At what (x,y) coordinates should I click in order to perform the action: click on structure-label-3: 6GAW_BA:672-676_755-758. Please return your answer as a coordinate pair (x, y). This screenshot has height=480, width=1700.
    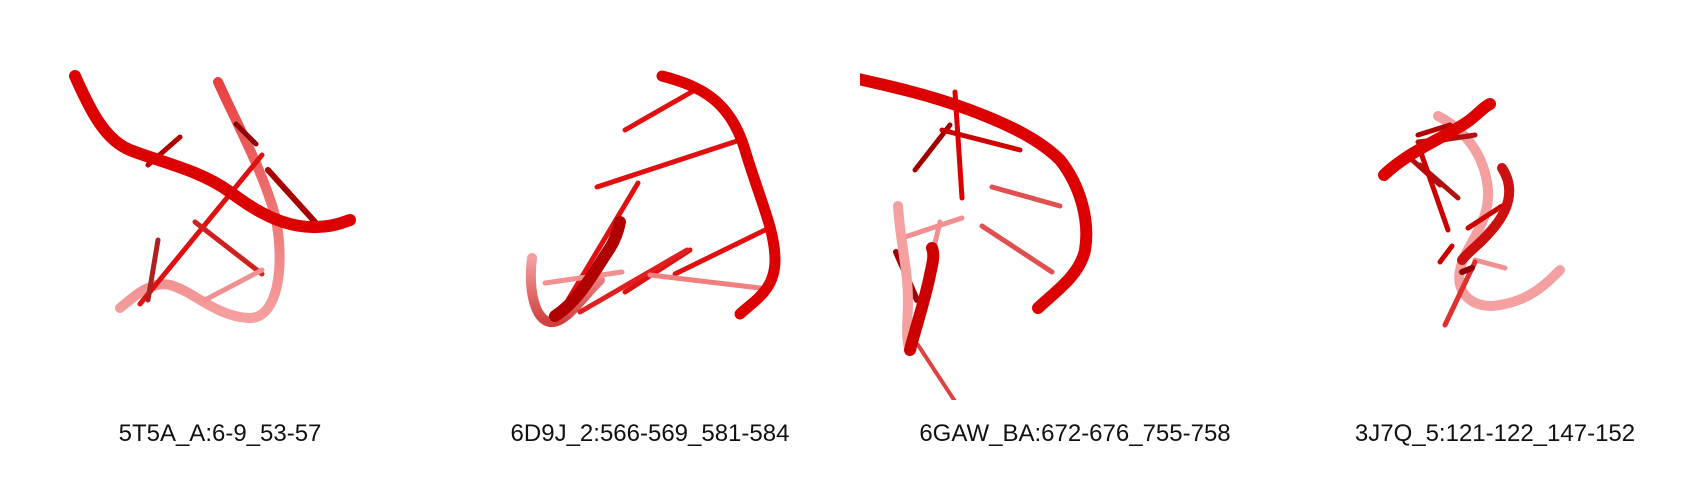
    Looking at the image, I should click on (1075, 433).